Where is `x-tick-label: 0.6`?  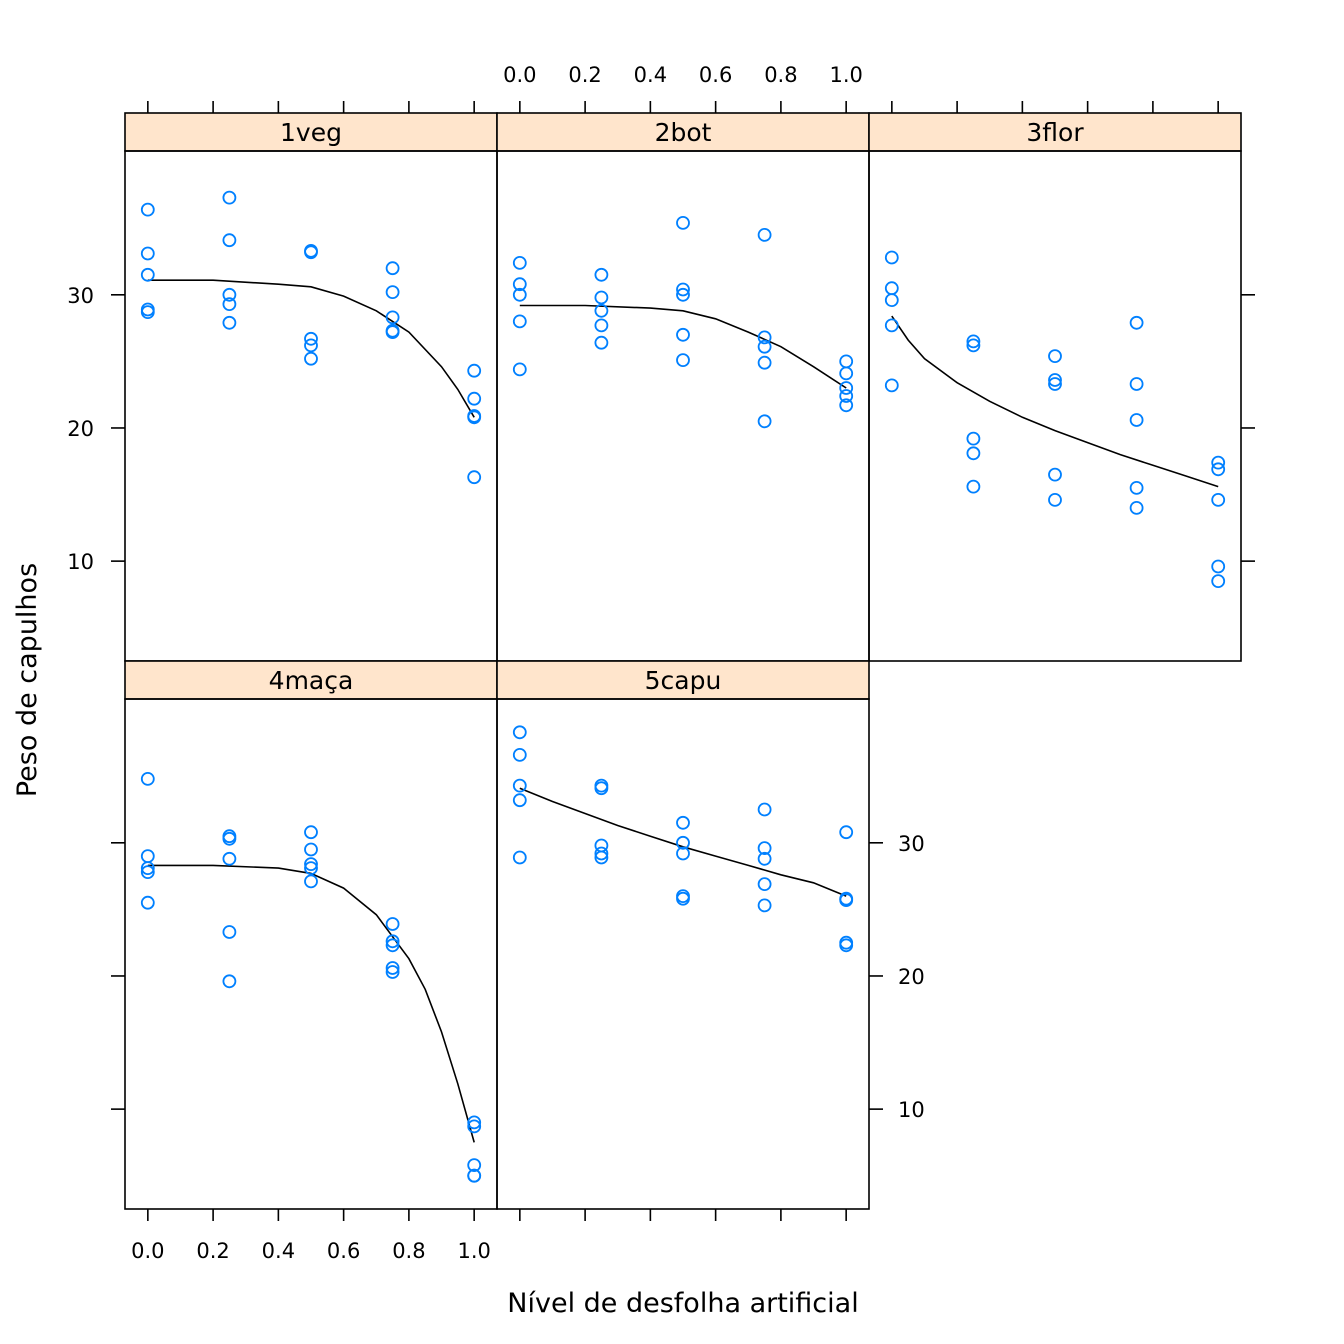
x-tick-label: 0.6 is located at coordinates (715, 75).